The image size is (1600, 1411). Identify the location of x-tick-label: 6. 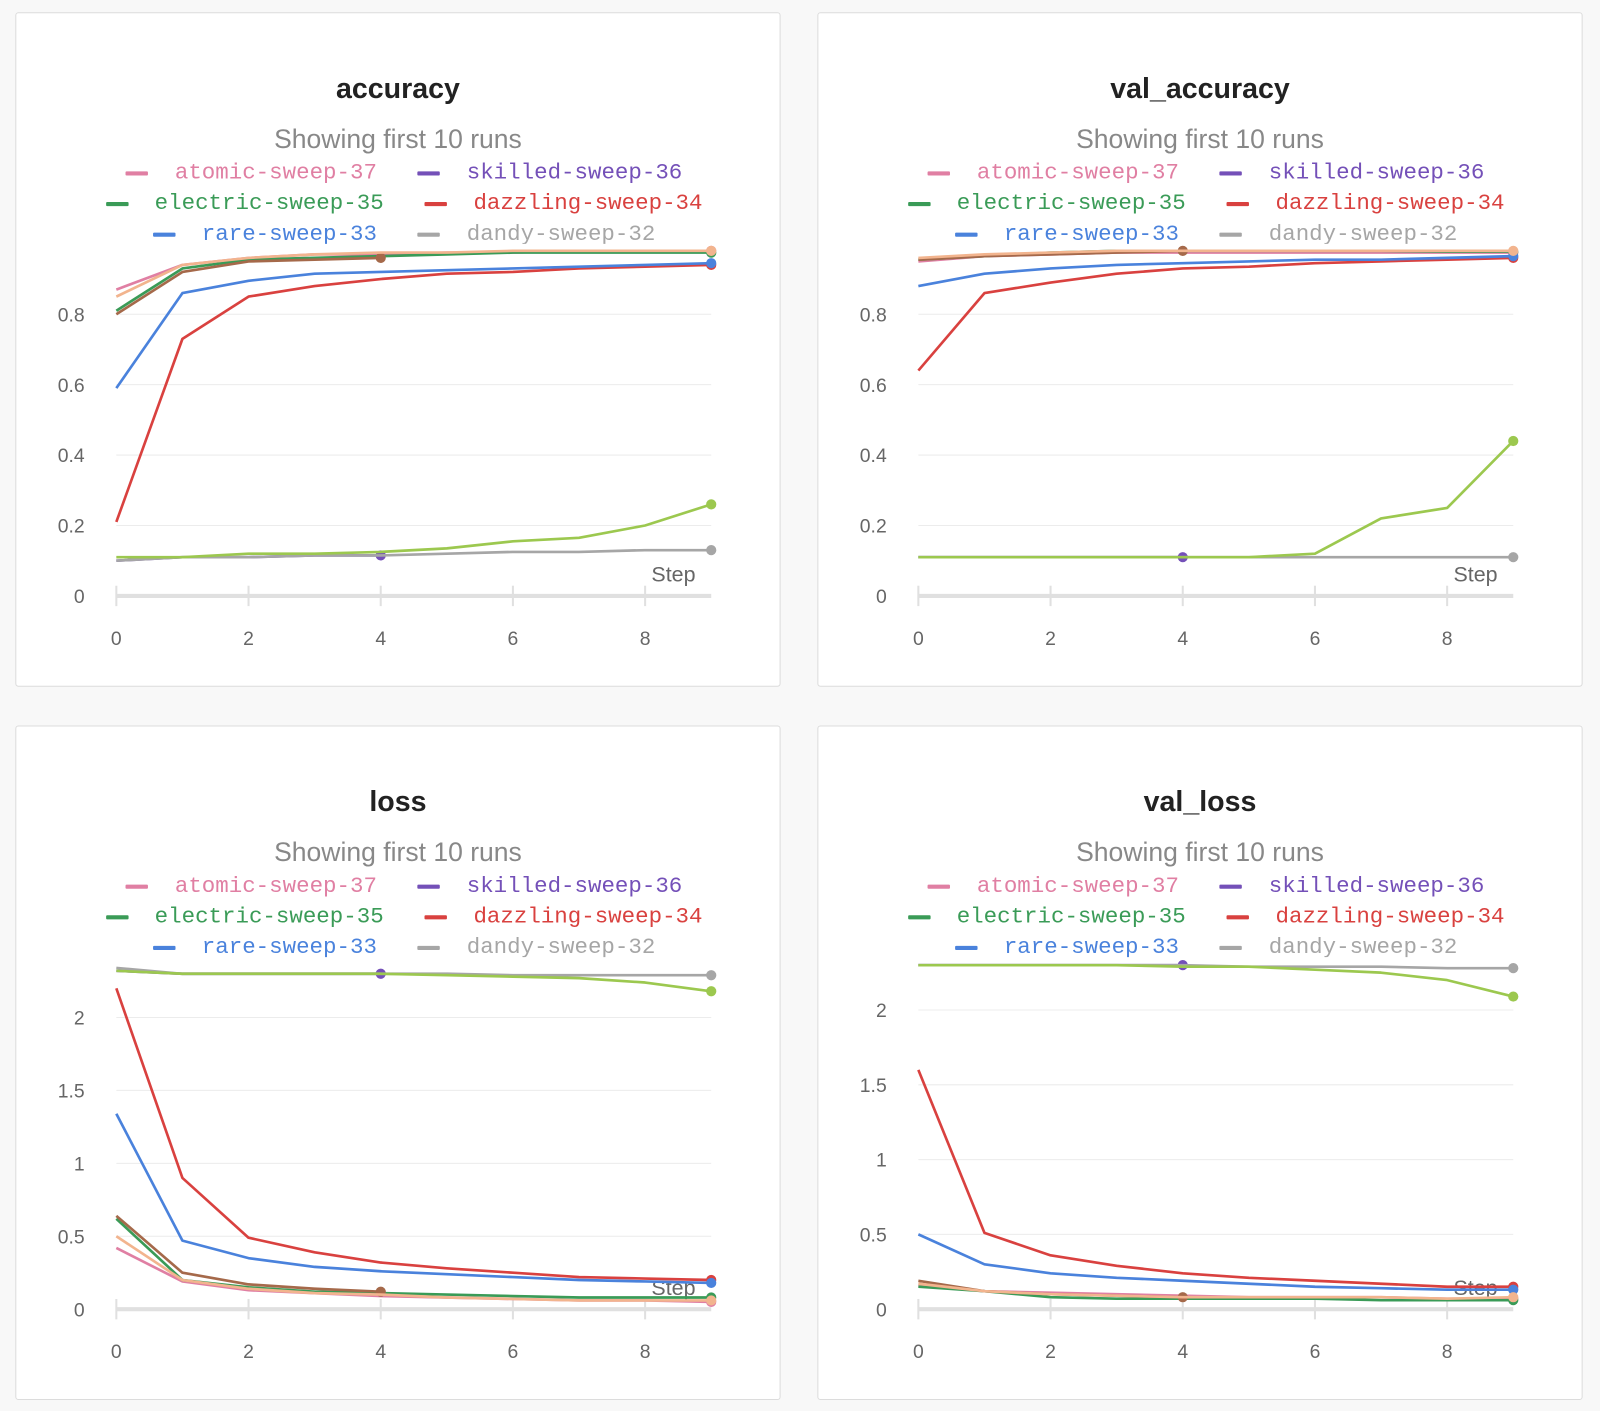
(513, 639).